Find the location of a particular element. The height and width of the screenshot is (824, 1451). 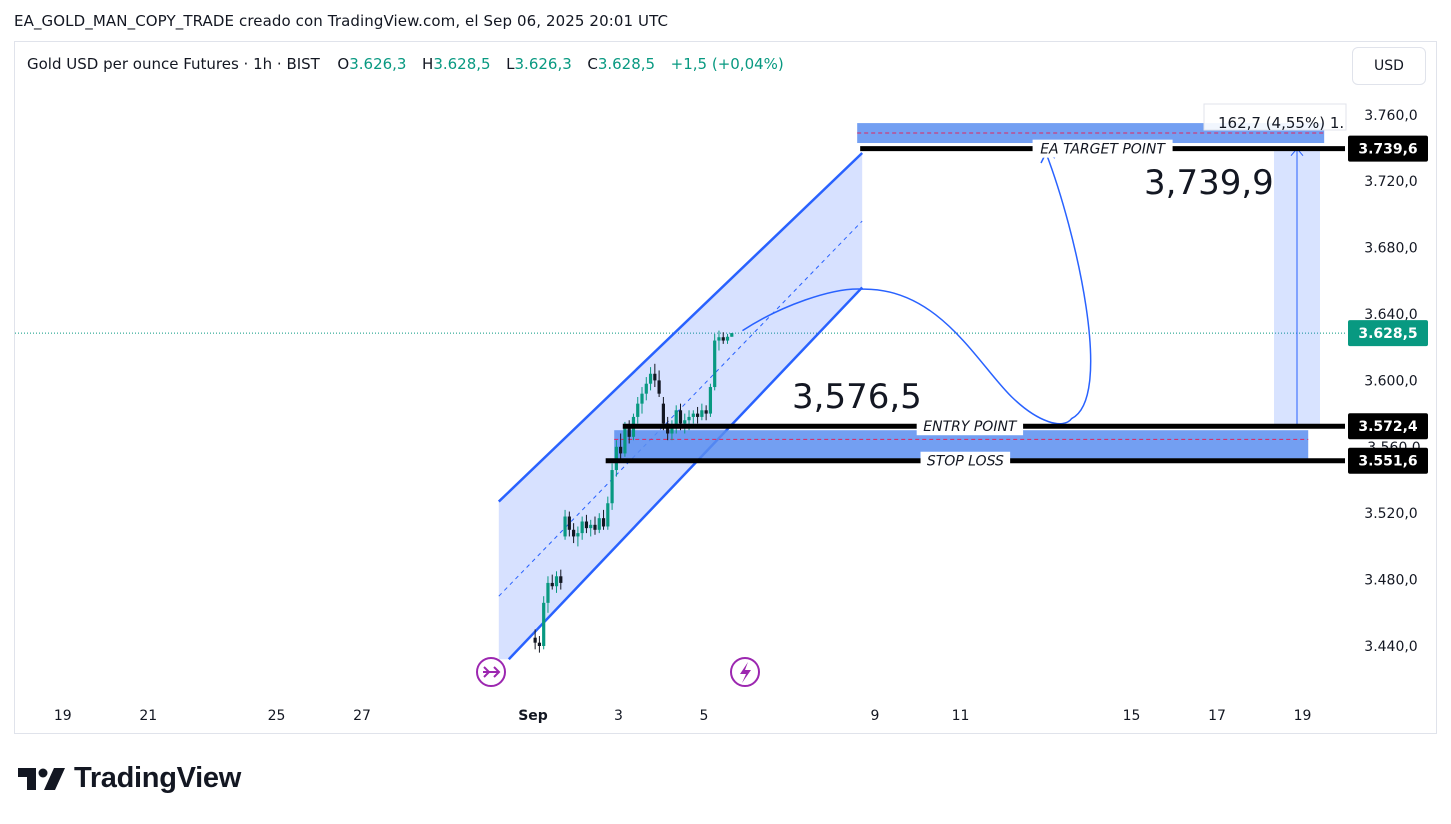

parallel-channel-upper is located at coordinates (680, 327).